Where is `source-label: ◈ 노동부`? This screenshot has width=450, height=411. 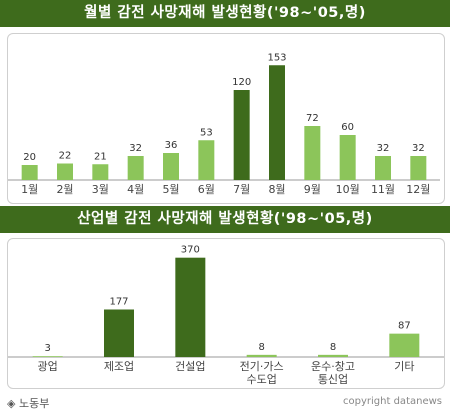
source-label: ◈ 노동부 is located at coordinates (28, 403).